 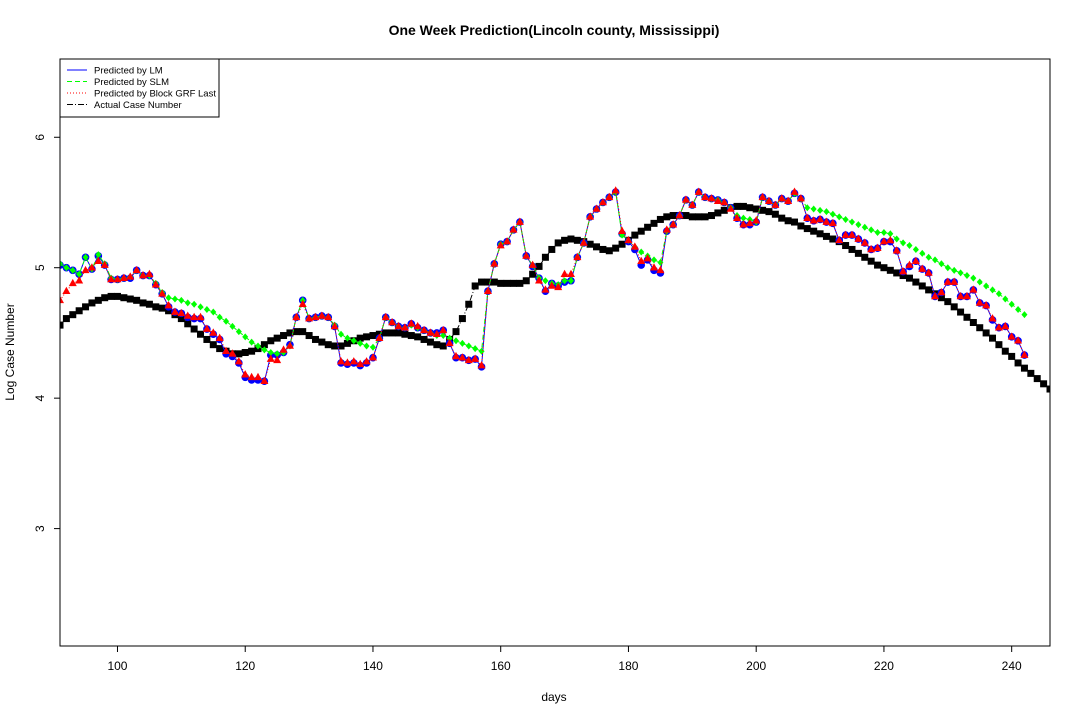 What do you see at coordinates (10, 351) in the screenshot?
I see `y-axis-label: Log Case Number` at bounding box center [10, 351].